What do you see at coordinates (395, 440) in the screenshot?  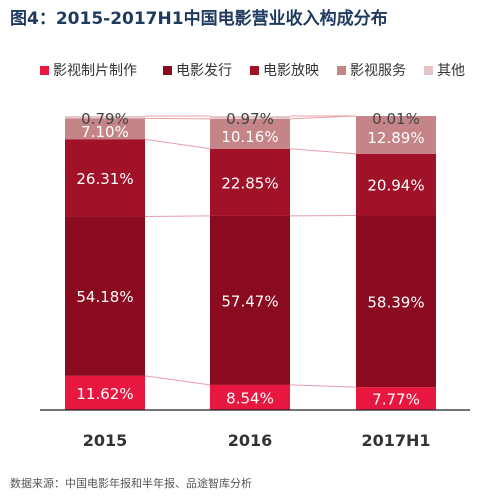 I see `x-tick-label: 2017H1` at bounding box center [395, 440].